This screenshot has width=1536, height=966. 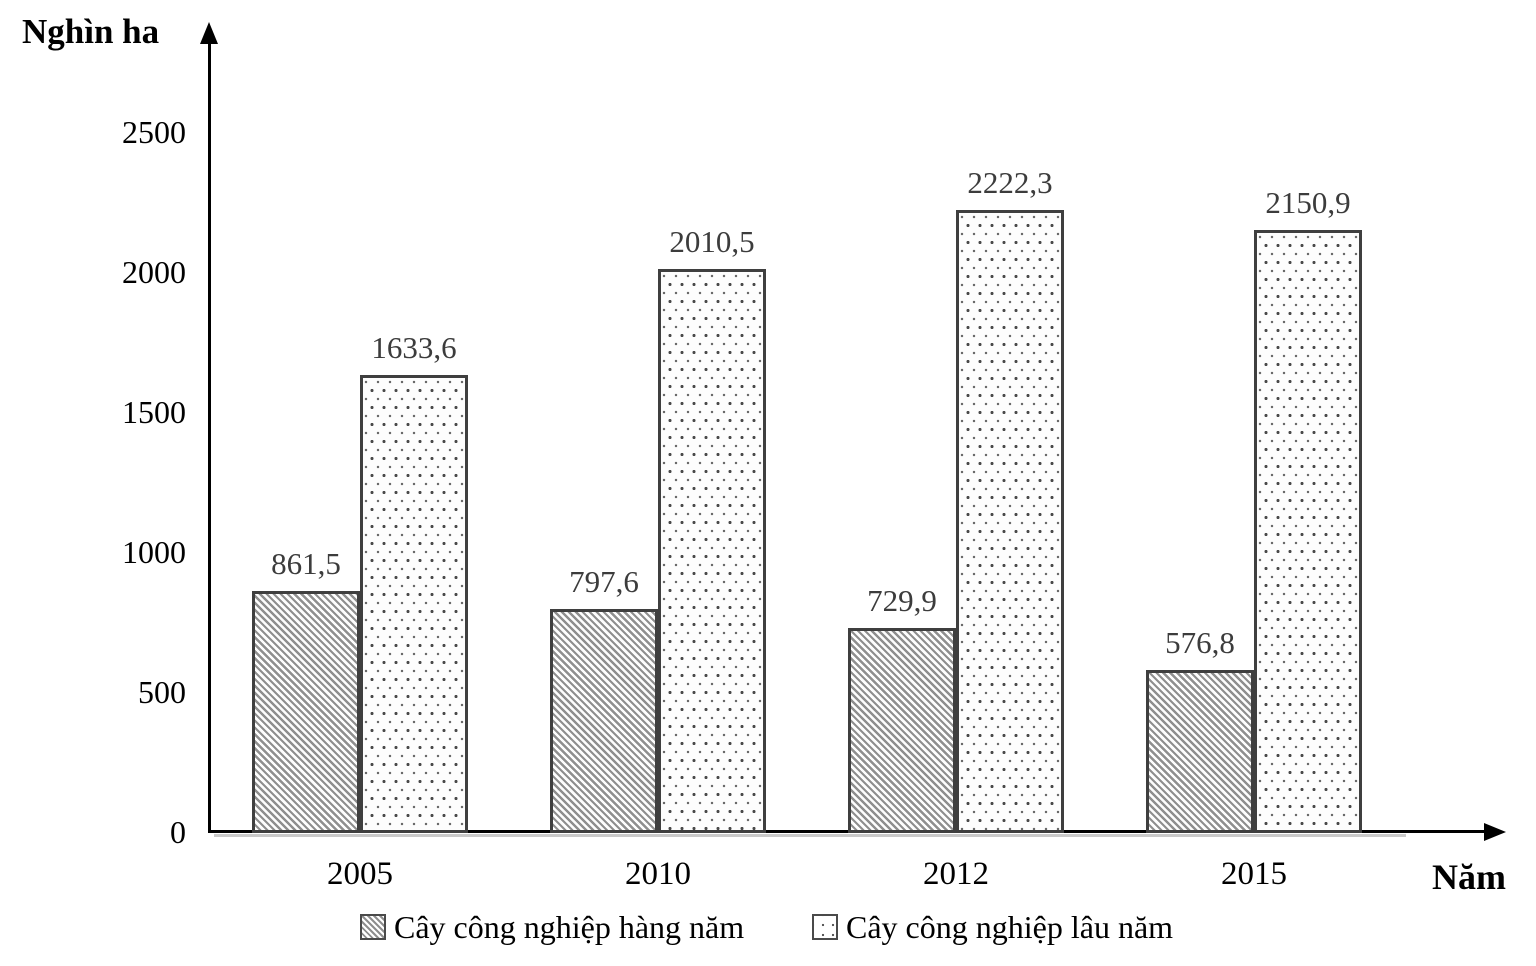 I want to click on hatch-swatch-icon, so click(x=373, y=927).